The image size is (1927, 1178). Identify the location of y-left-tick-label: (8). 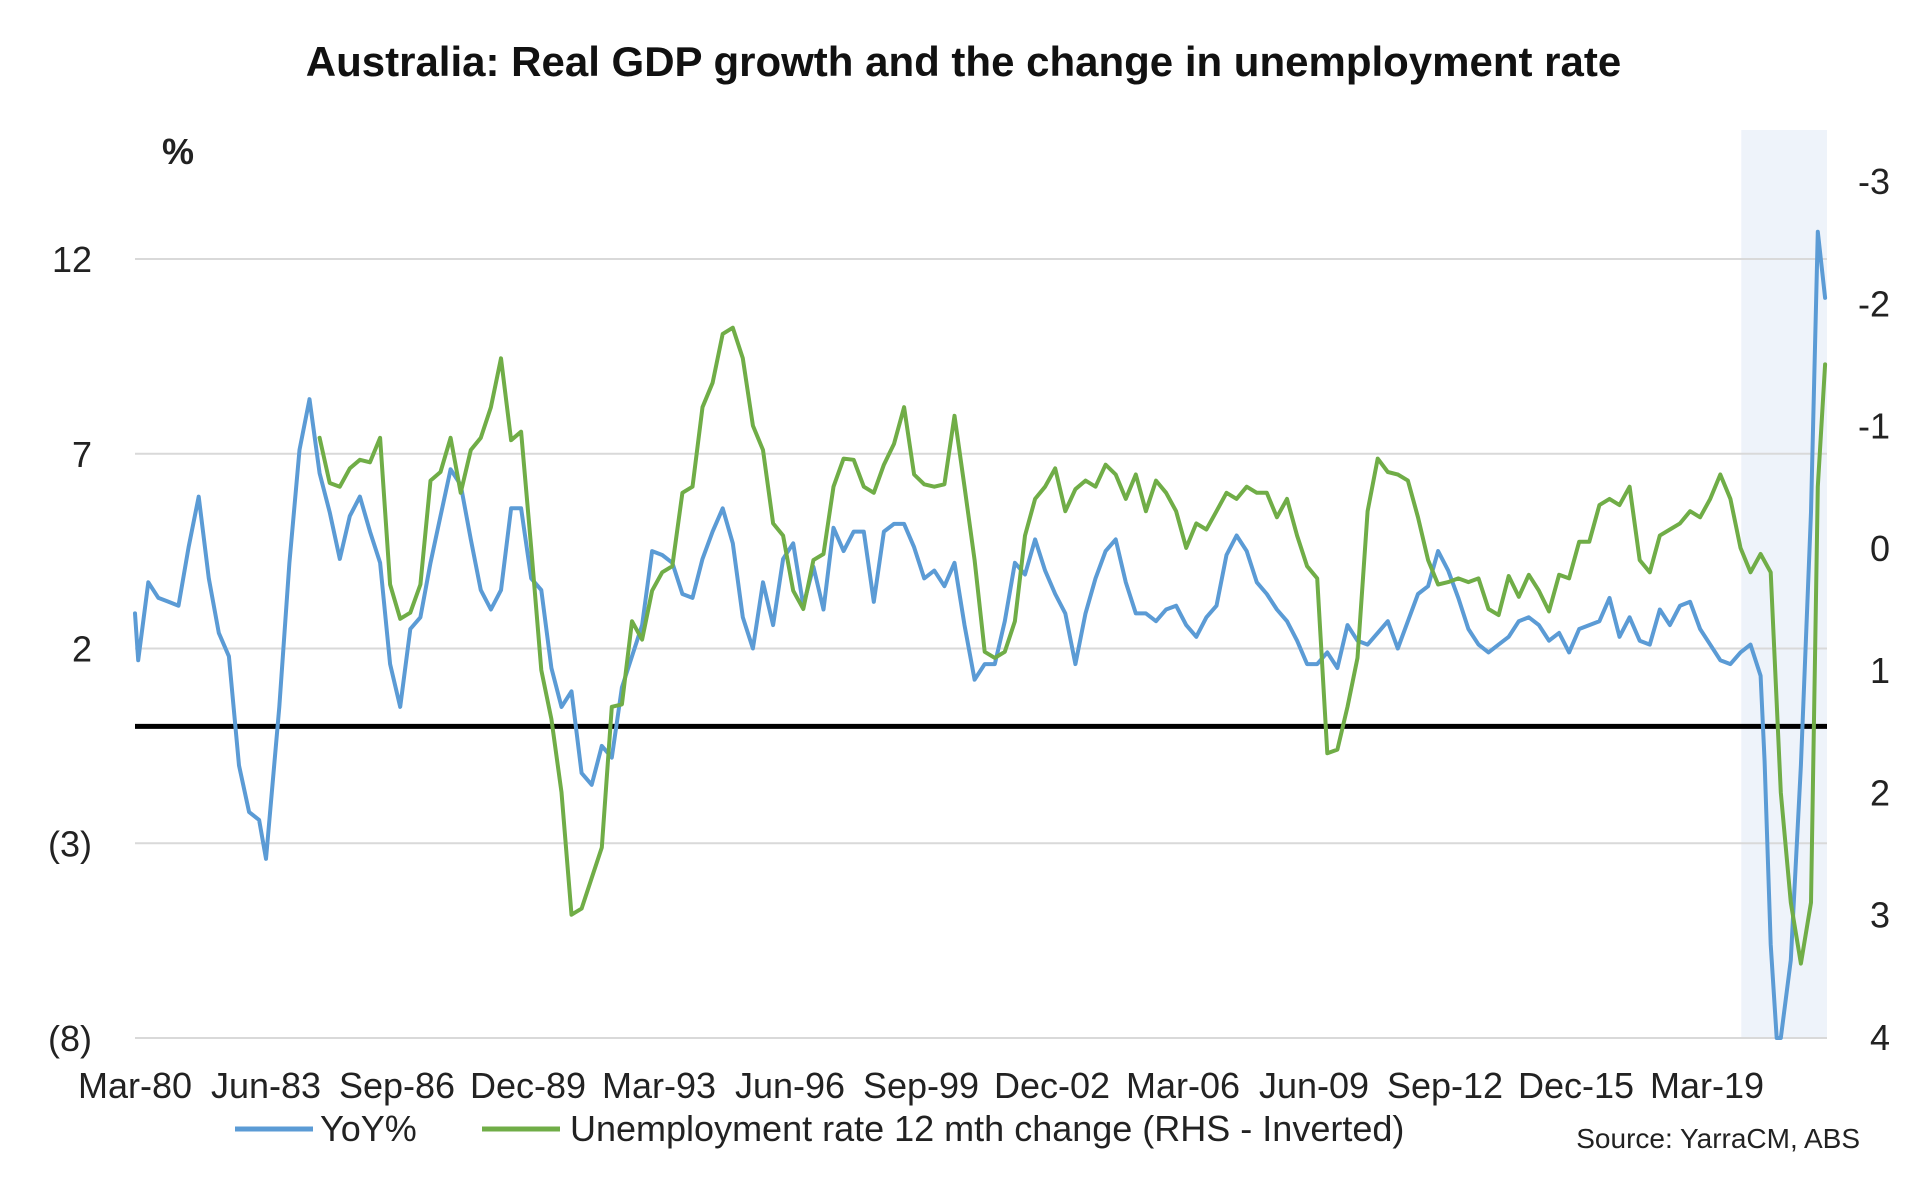
(70, 1038).